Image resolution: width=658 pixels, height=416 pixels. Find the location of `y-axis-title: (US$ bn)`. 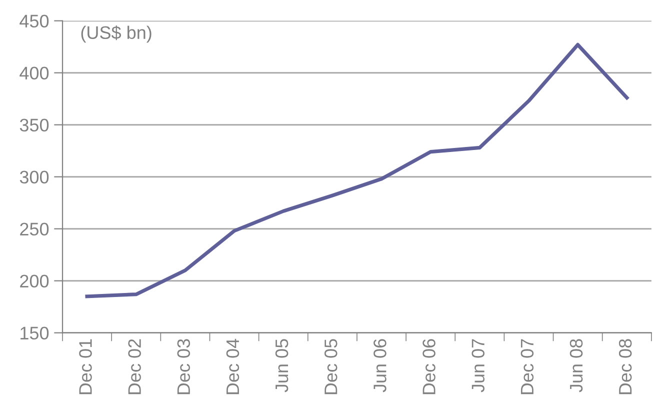

y-axis-title: (US$ bn) is located at coordinates (116, 34).